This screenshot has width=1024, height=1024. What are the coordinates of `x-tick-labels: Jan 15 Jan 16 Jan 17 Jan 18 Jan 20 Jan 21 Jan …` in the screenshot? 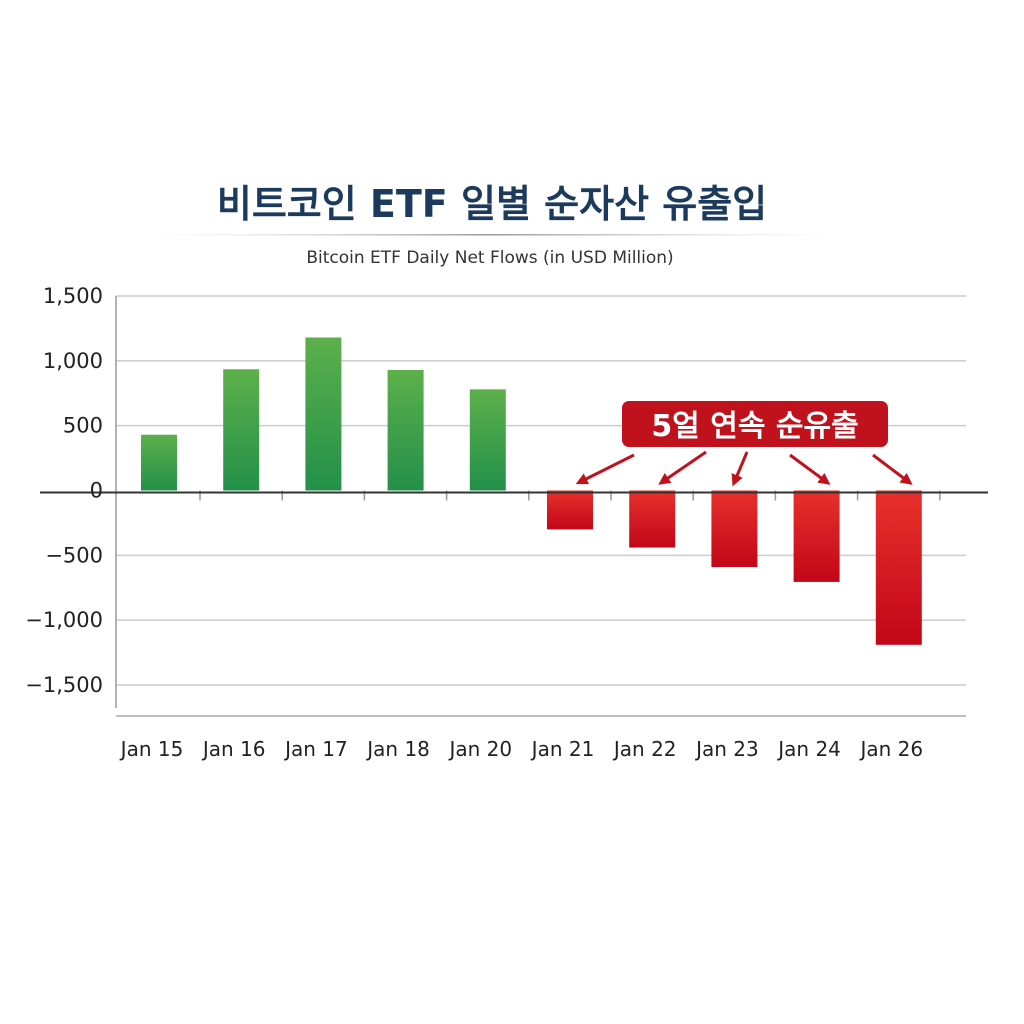 It's located at (521, 749).